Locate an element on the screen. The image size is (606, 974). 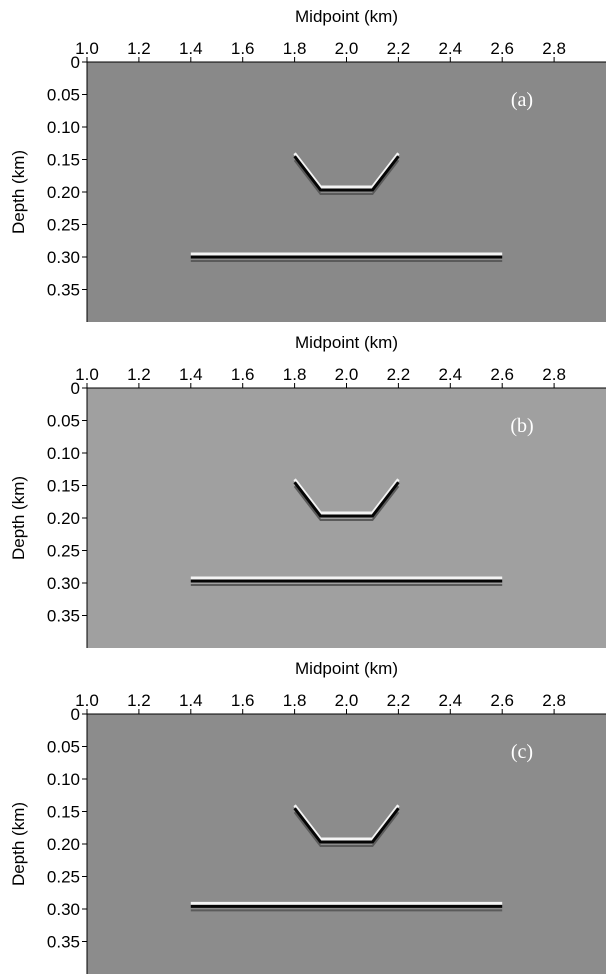
panel-label: (c) is located at coordinates (522, 752).